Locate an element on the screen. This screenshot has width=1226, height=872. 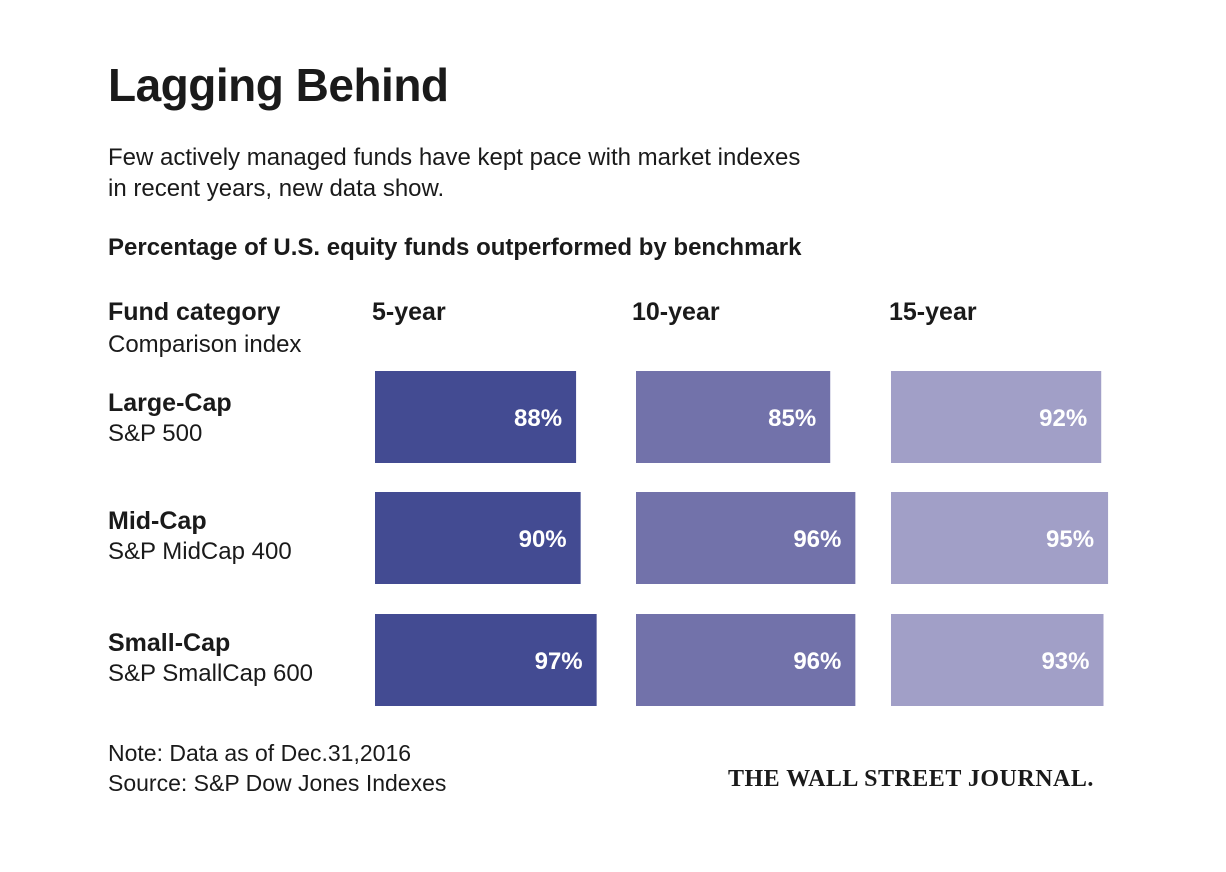
column-header-10-year: 10-year is located at coordinates (676, 312).